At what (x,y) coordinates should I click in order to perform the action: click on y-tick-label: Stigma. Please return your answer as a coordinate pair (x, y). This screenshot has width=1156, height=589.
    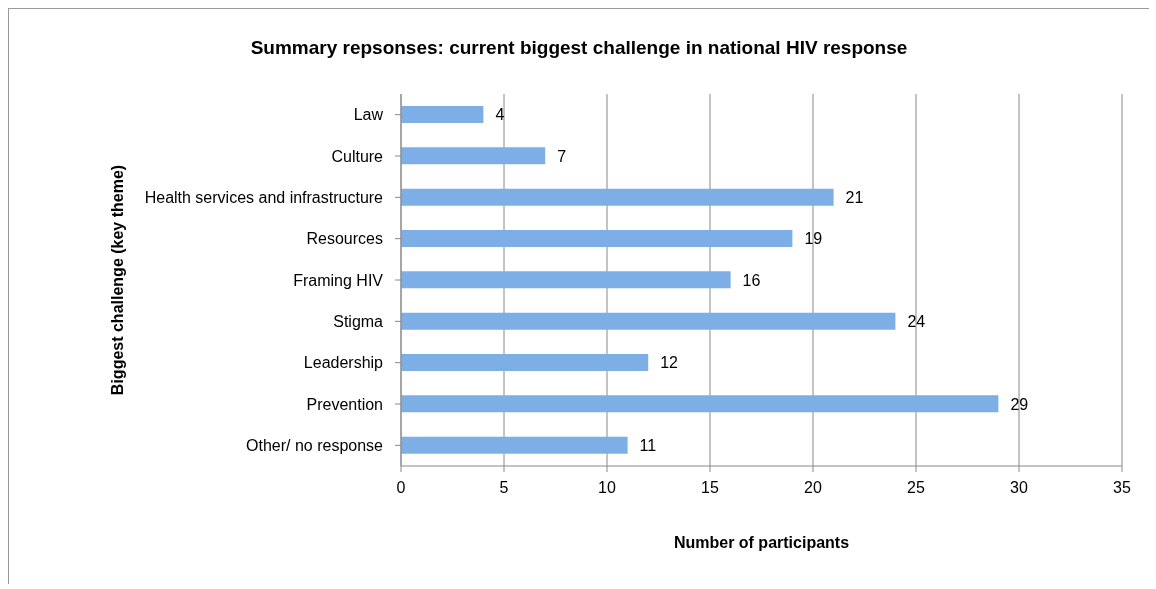
    Looking at the image, I should click on (358, 322).